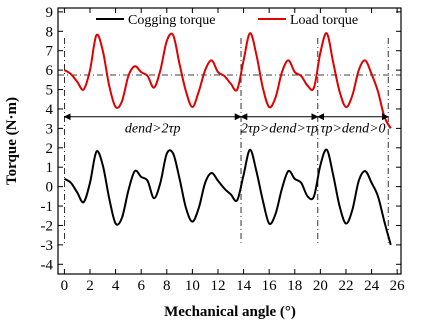  Describe the element at coordinates (227, 20) in the screenshot. I see `legend: Cogging torque Load torque` at that location.